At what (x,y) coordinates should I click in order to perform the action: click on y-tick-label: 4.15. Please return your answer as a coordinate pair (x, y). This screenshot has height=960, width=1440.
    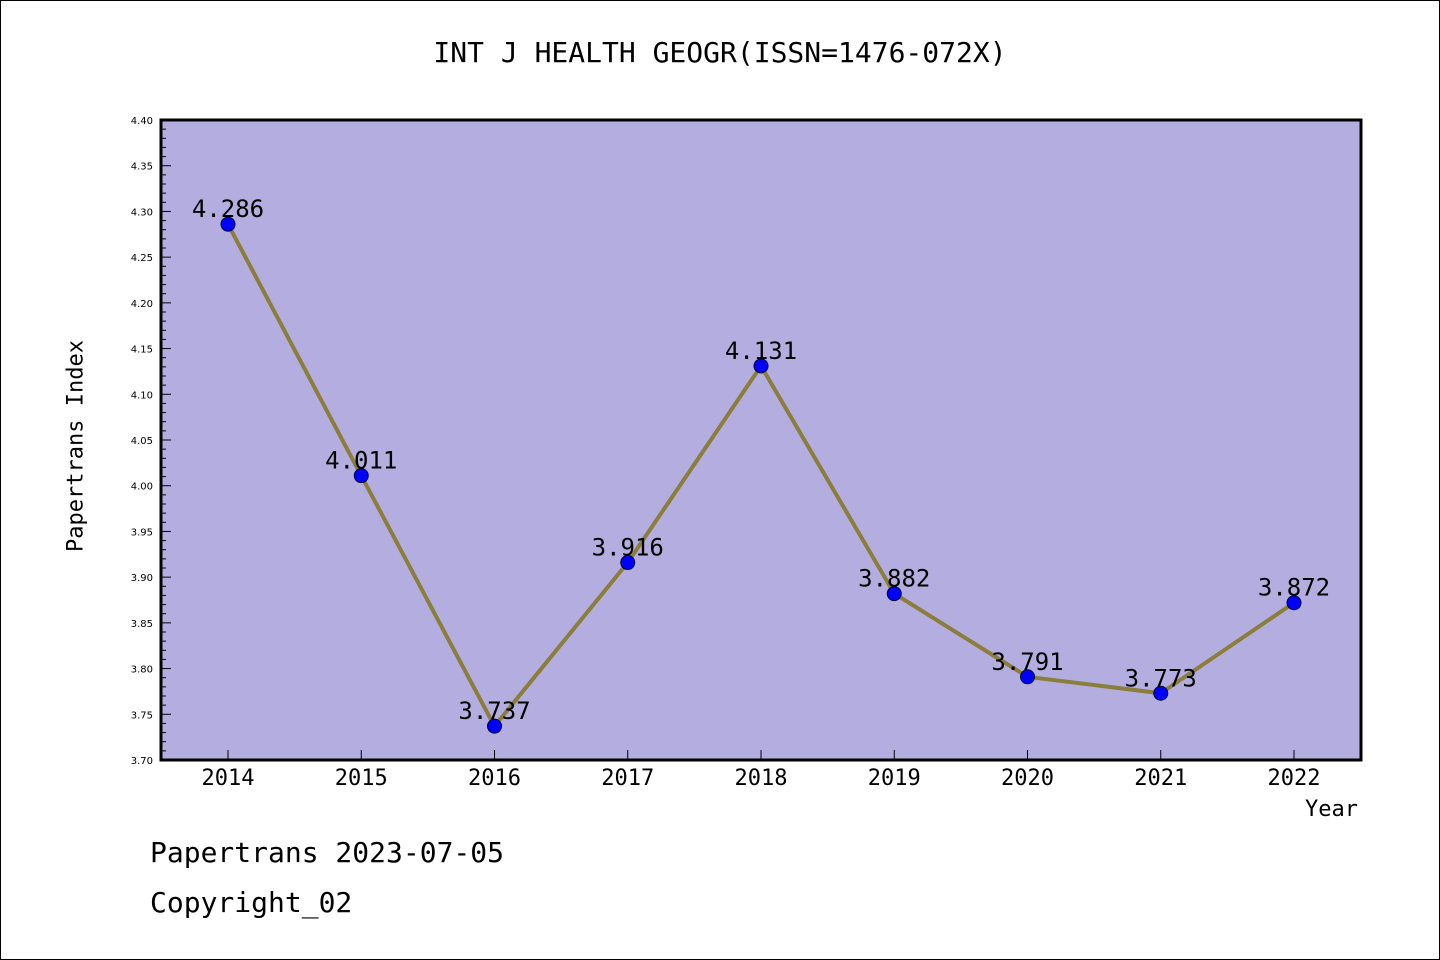
    Looking at the image, I should click on (142, 350).